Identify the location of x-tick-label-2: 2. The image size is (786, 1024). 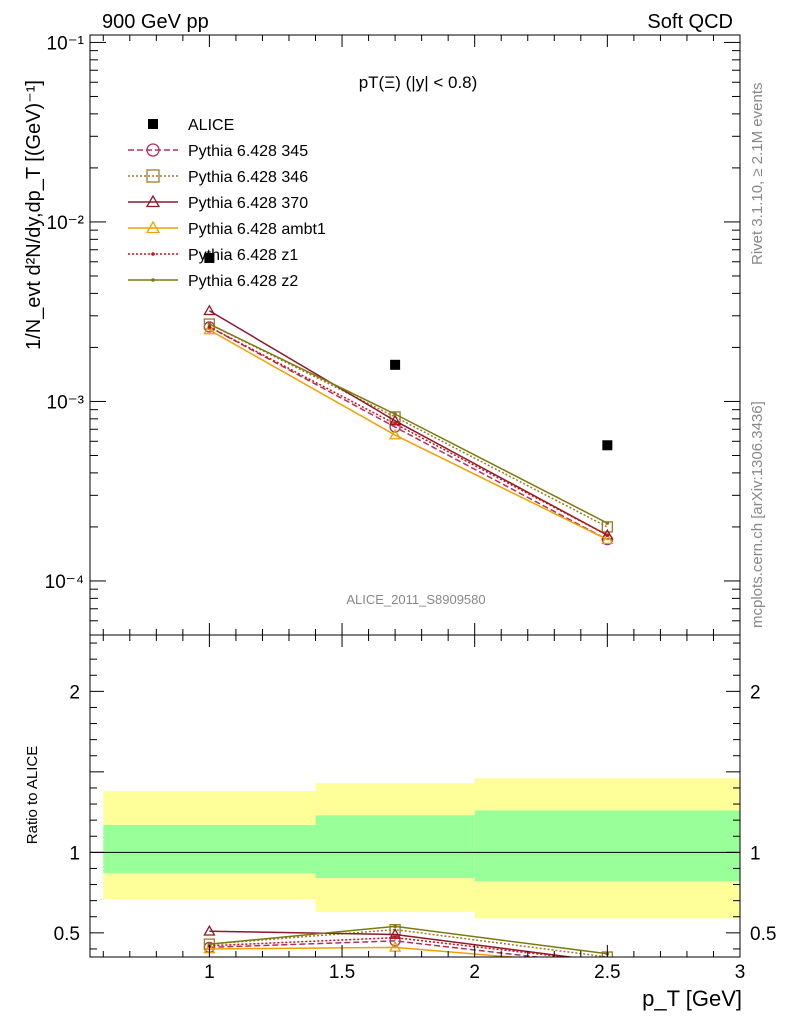
(474, 972).